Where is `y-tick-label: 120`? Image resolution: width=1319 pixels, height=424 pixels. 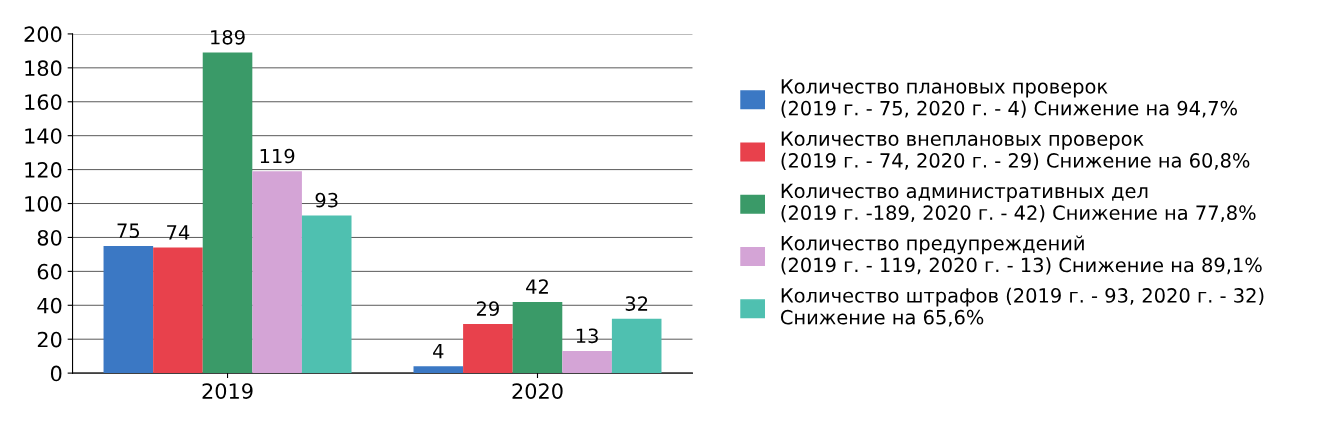
y-tick-label: 120 is located at coordinates (43, 170).